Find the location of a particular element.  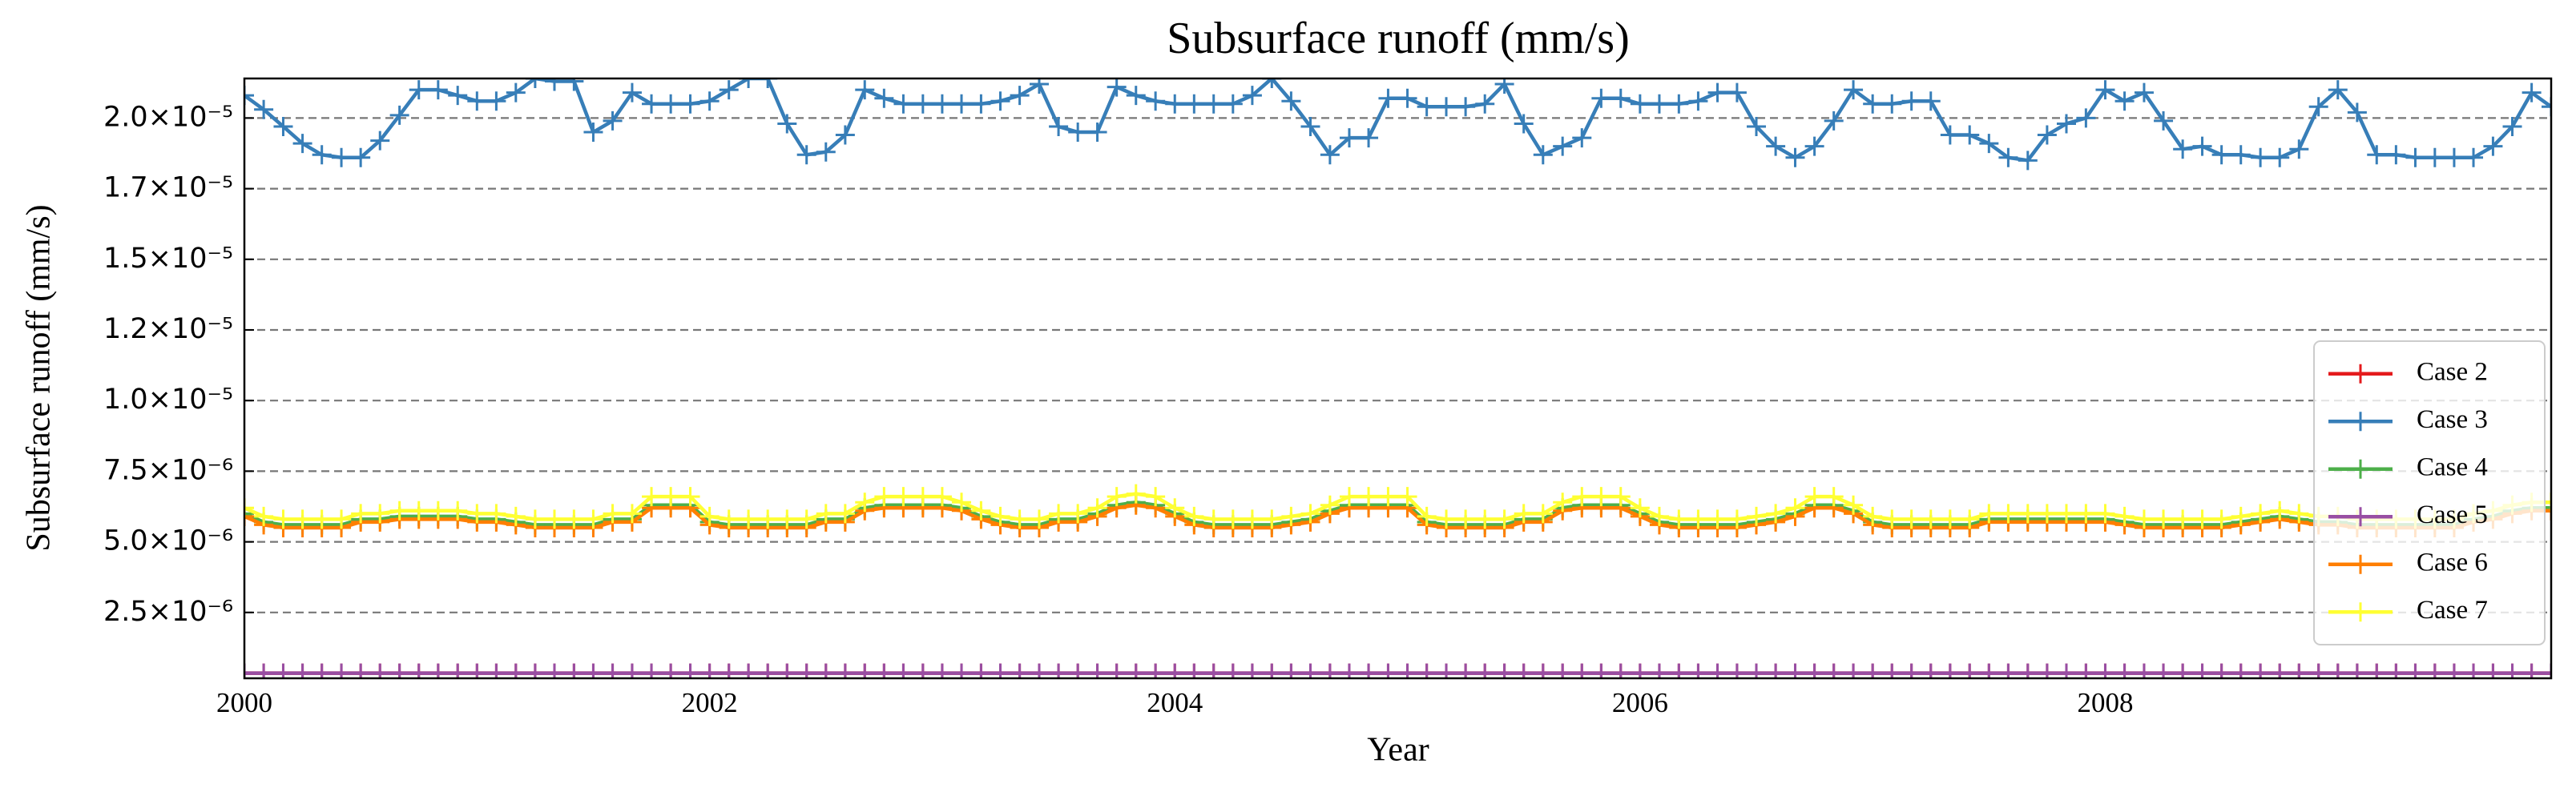

x-tick-label: 2004 is located at coordinates (1175, 702).